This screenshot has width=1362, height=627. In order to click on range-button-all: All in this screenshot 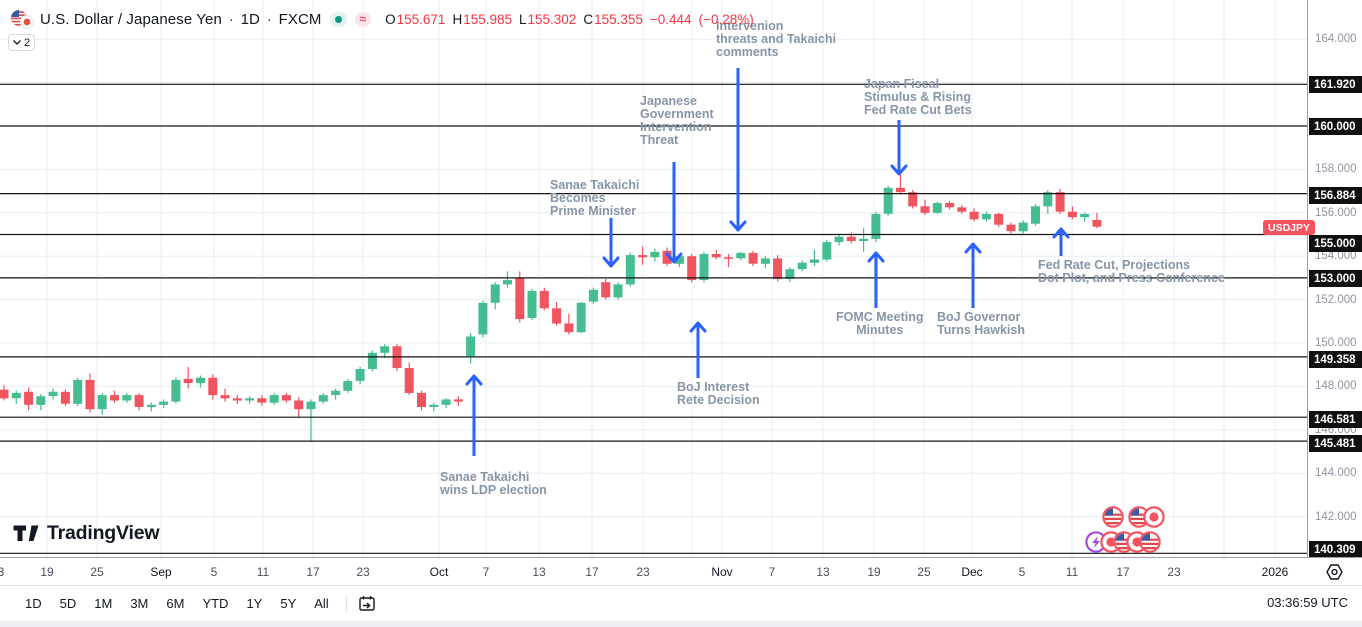, I will do `click(321, 603)`.